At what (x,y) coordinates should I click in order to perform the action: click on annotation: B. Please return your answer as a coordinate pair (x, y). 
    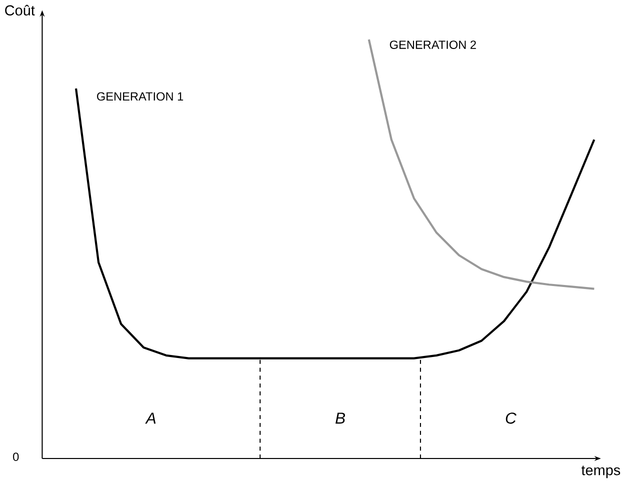
    Looking at the image, I should click on (341, 418).